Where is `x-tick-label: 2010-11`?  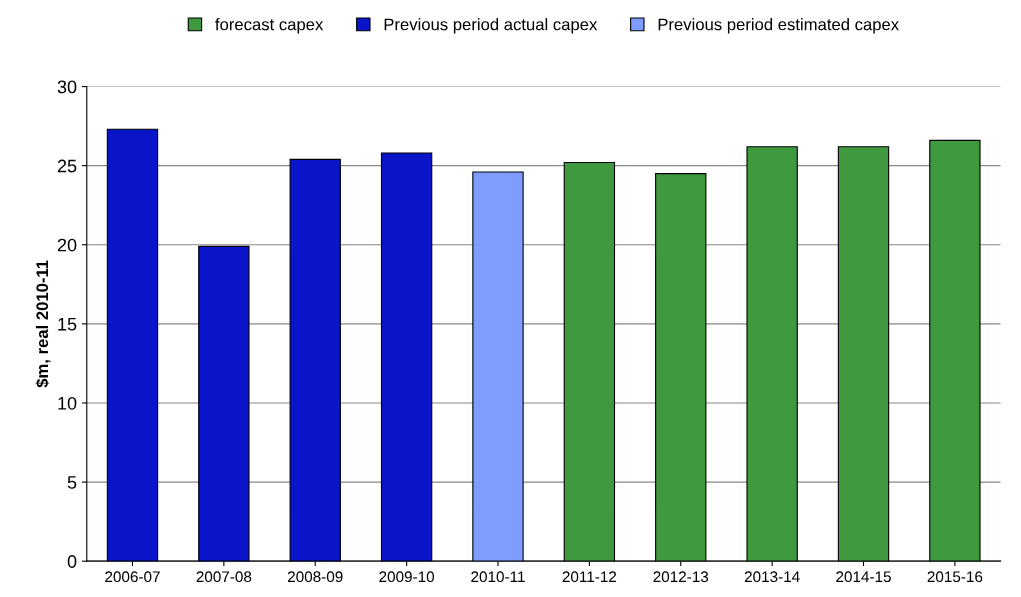
x-tick-label: 2010-11 is located at coordinates (498, 577).